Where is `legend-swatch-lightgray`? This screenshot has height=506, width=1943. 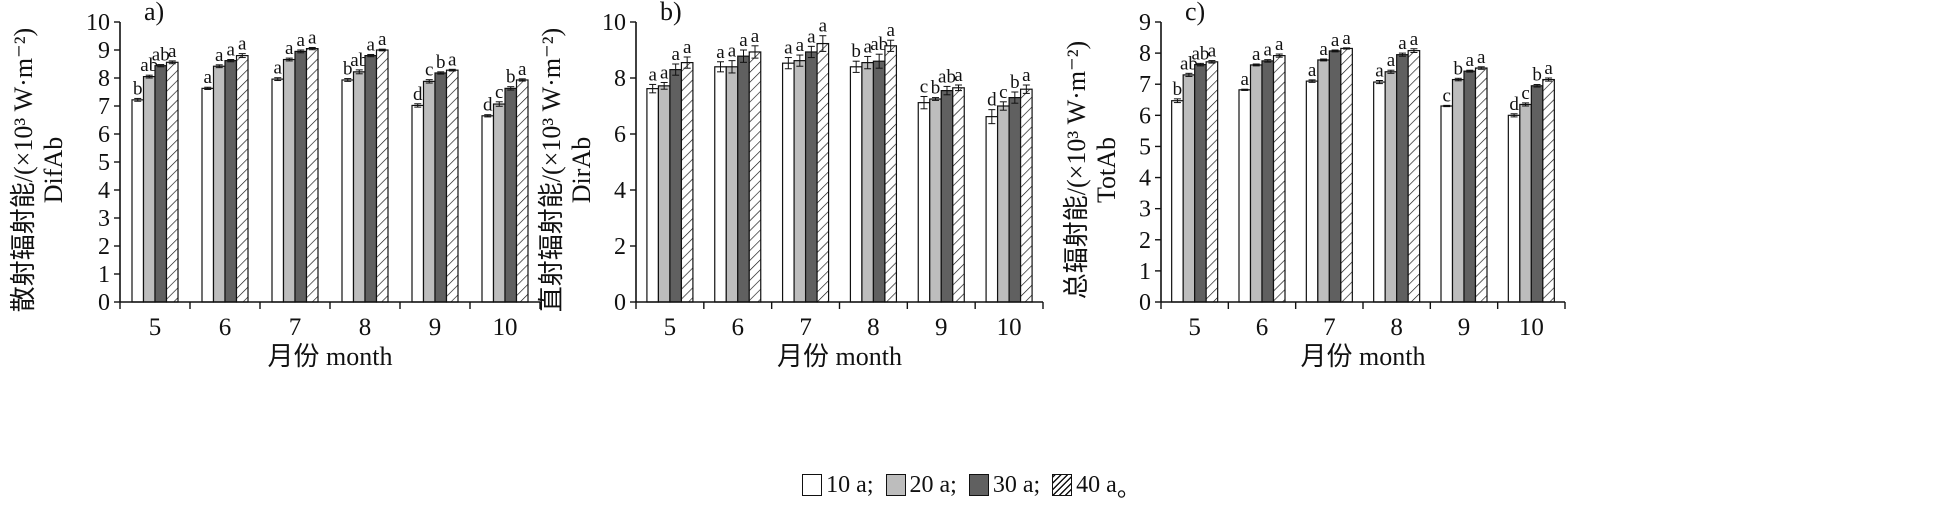
legend-swatch-lightgray is located at coordinates (895, 485).